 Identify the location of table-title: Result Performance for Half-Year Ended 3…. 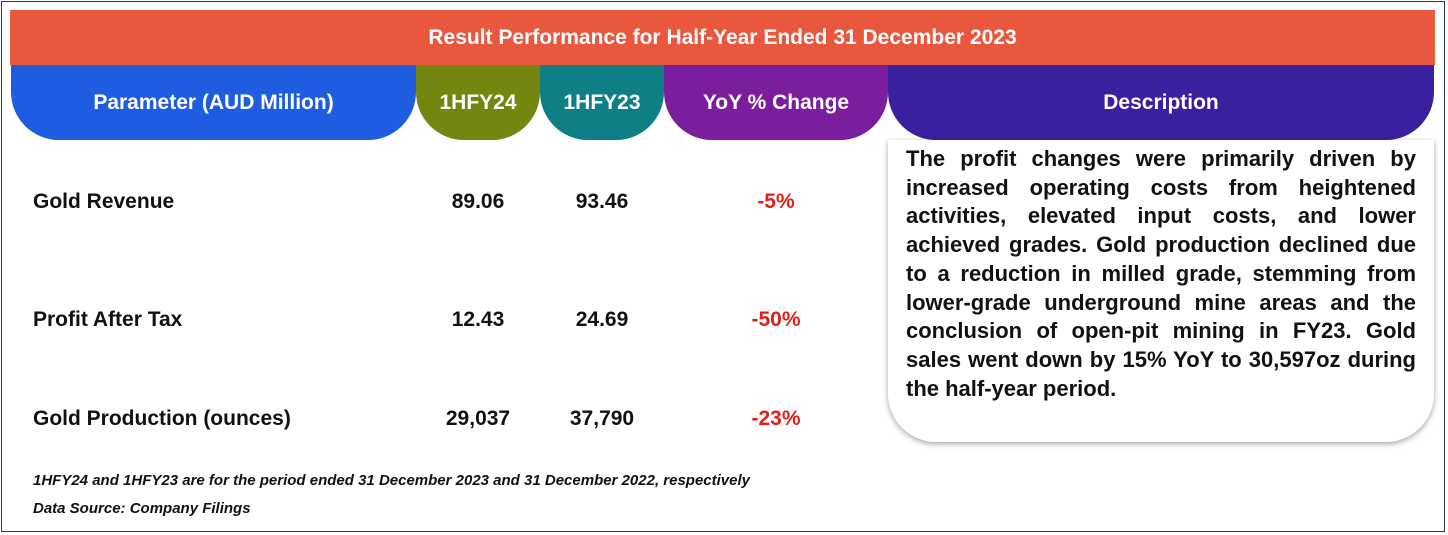
(722, 37).